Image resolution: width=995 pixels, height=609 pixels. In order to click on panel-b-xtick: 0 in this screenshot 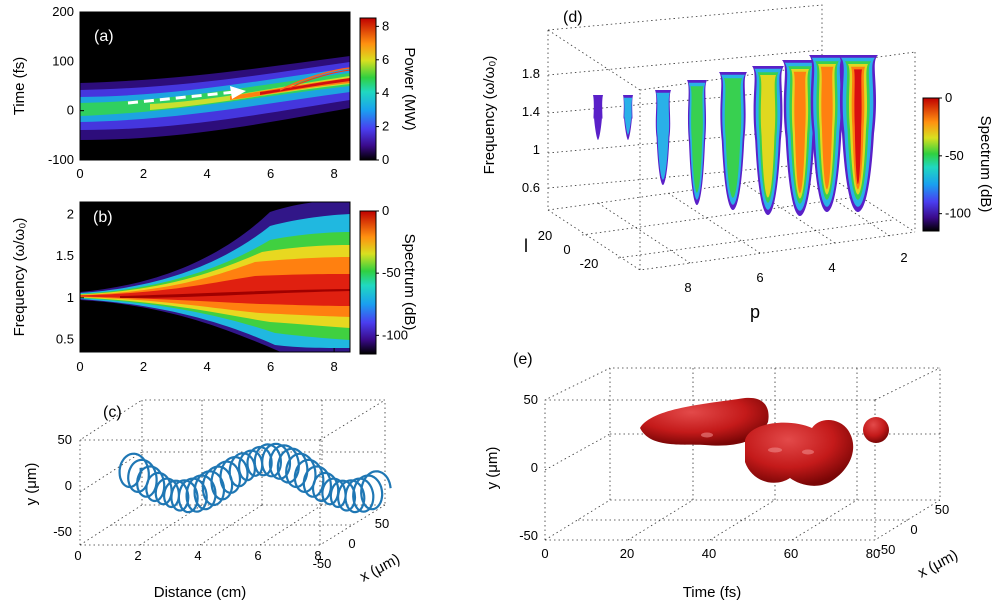, I will do `click(79, 366)`.